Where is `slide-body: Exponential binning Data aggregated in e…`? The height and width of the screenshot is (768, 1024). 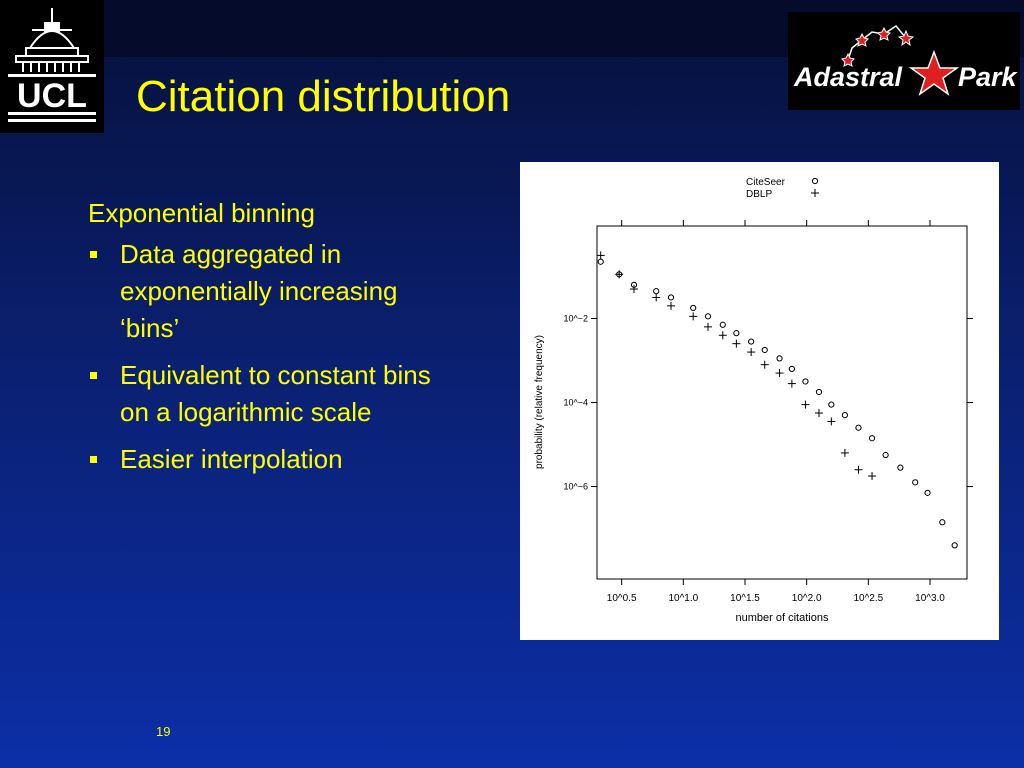 slide-body: Exponential binning Data aggregated in e… is located at coordinates (288, 342).